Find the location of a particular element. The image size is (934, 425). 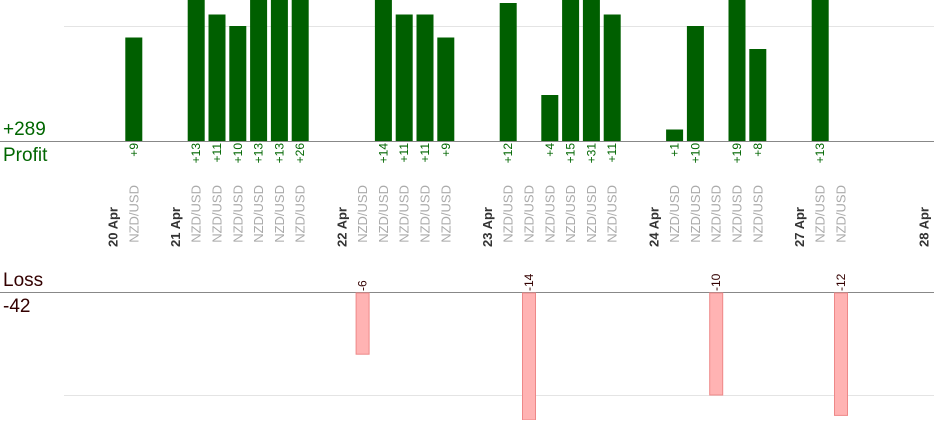

loss-total: -42 is located at coordinates (16, 307).